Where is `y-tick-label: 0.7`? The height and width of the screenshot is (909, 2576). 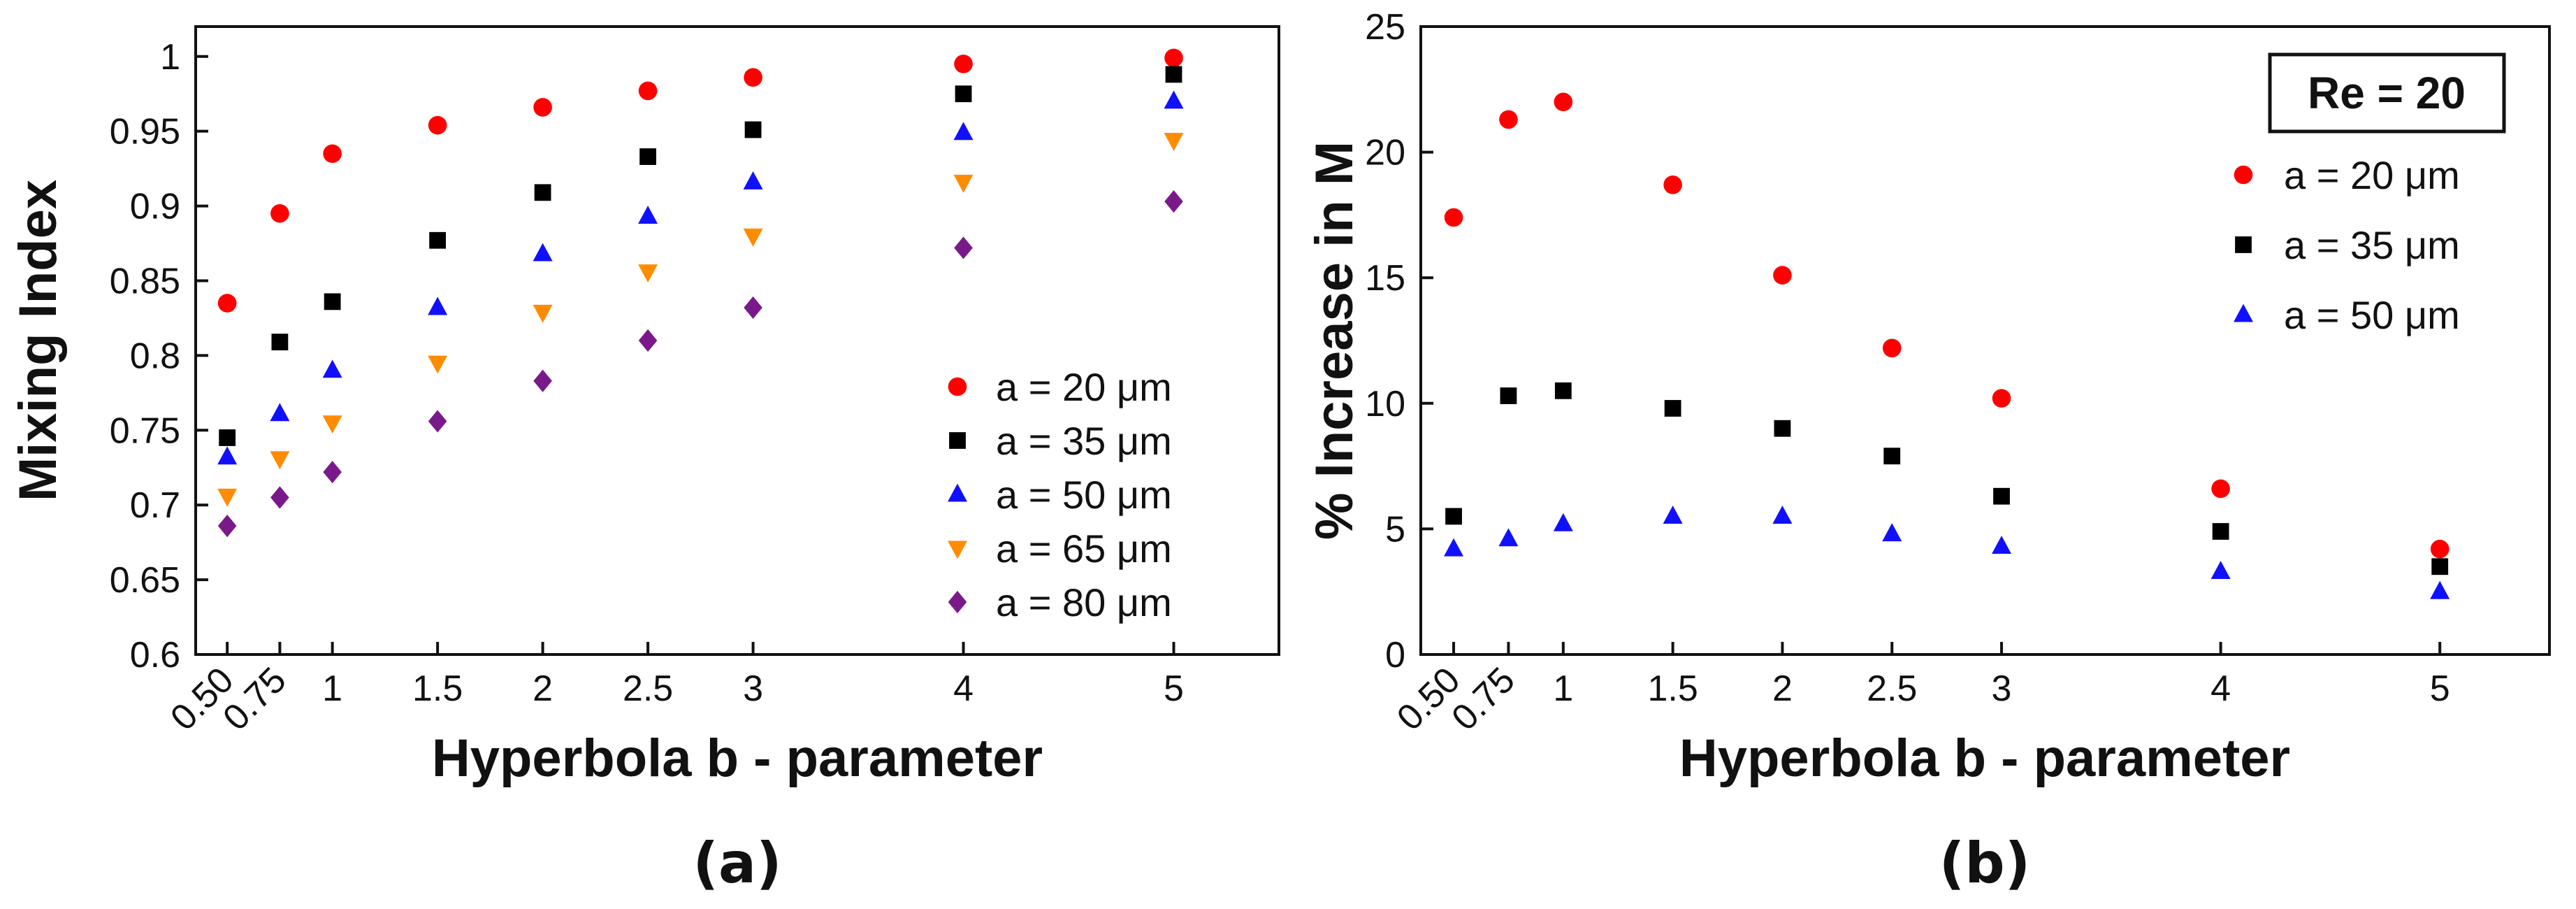
y-tick-label: 0.7 is located at coordinates (155, 505).